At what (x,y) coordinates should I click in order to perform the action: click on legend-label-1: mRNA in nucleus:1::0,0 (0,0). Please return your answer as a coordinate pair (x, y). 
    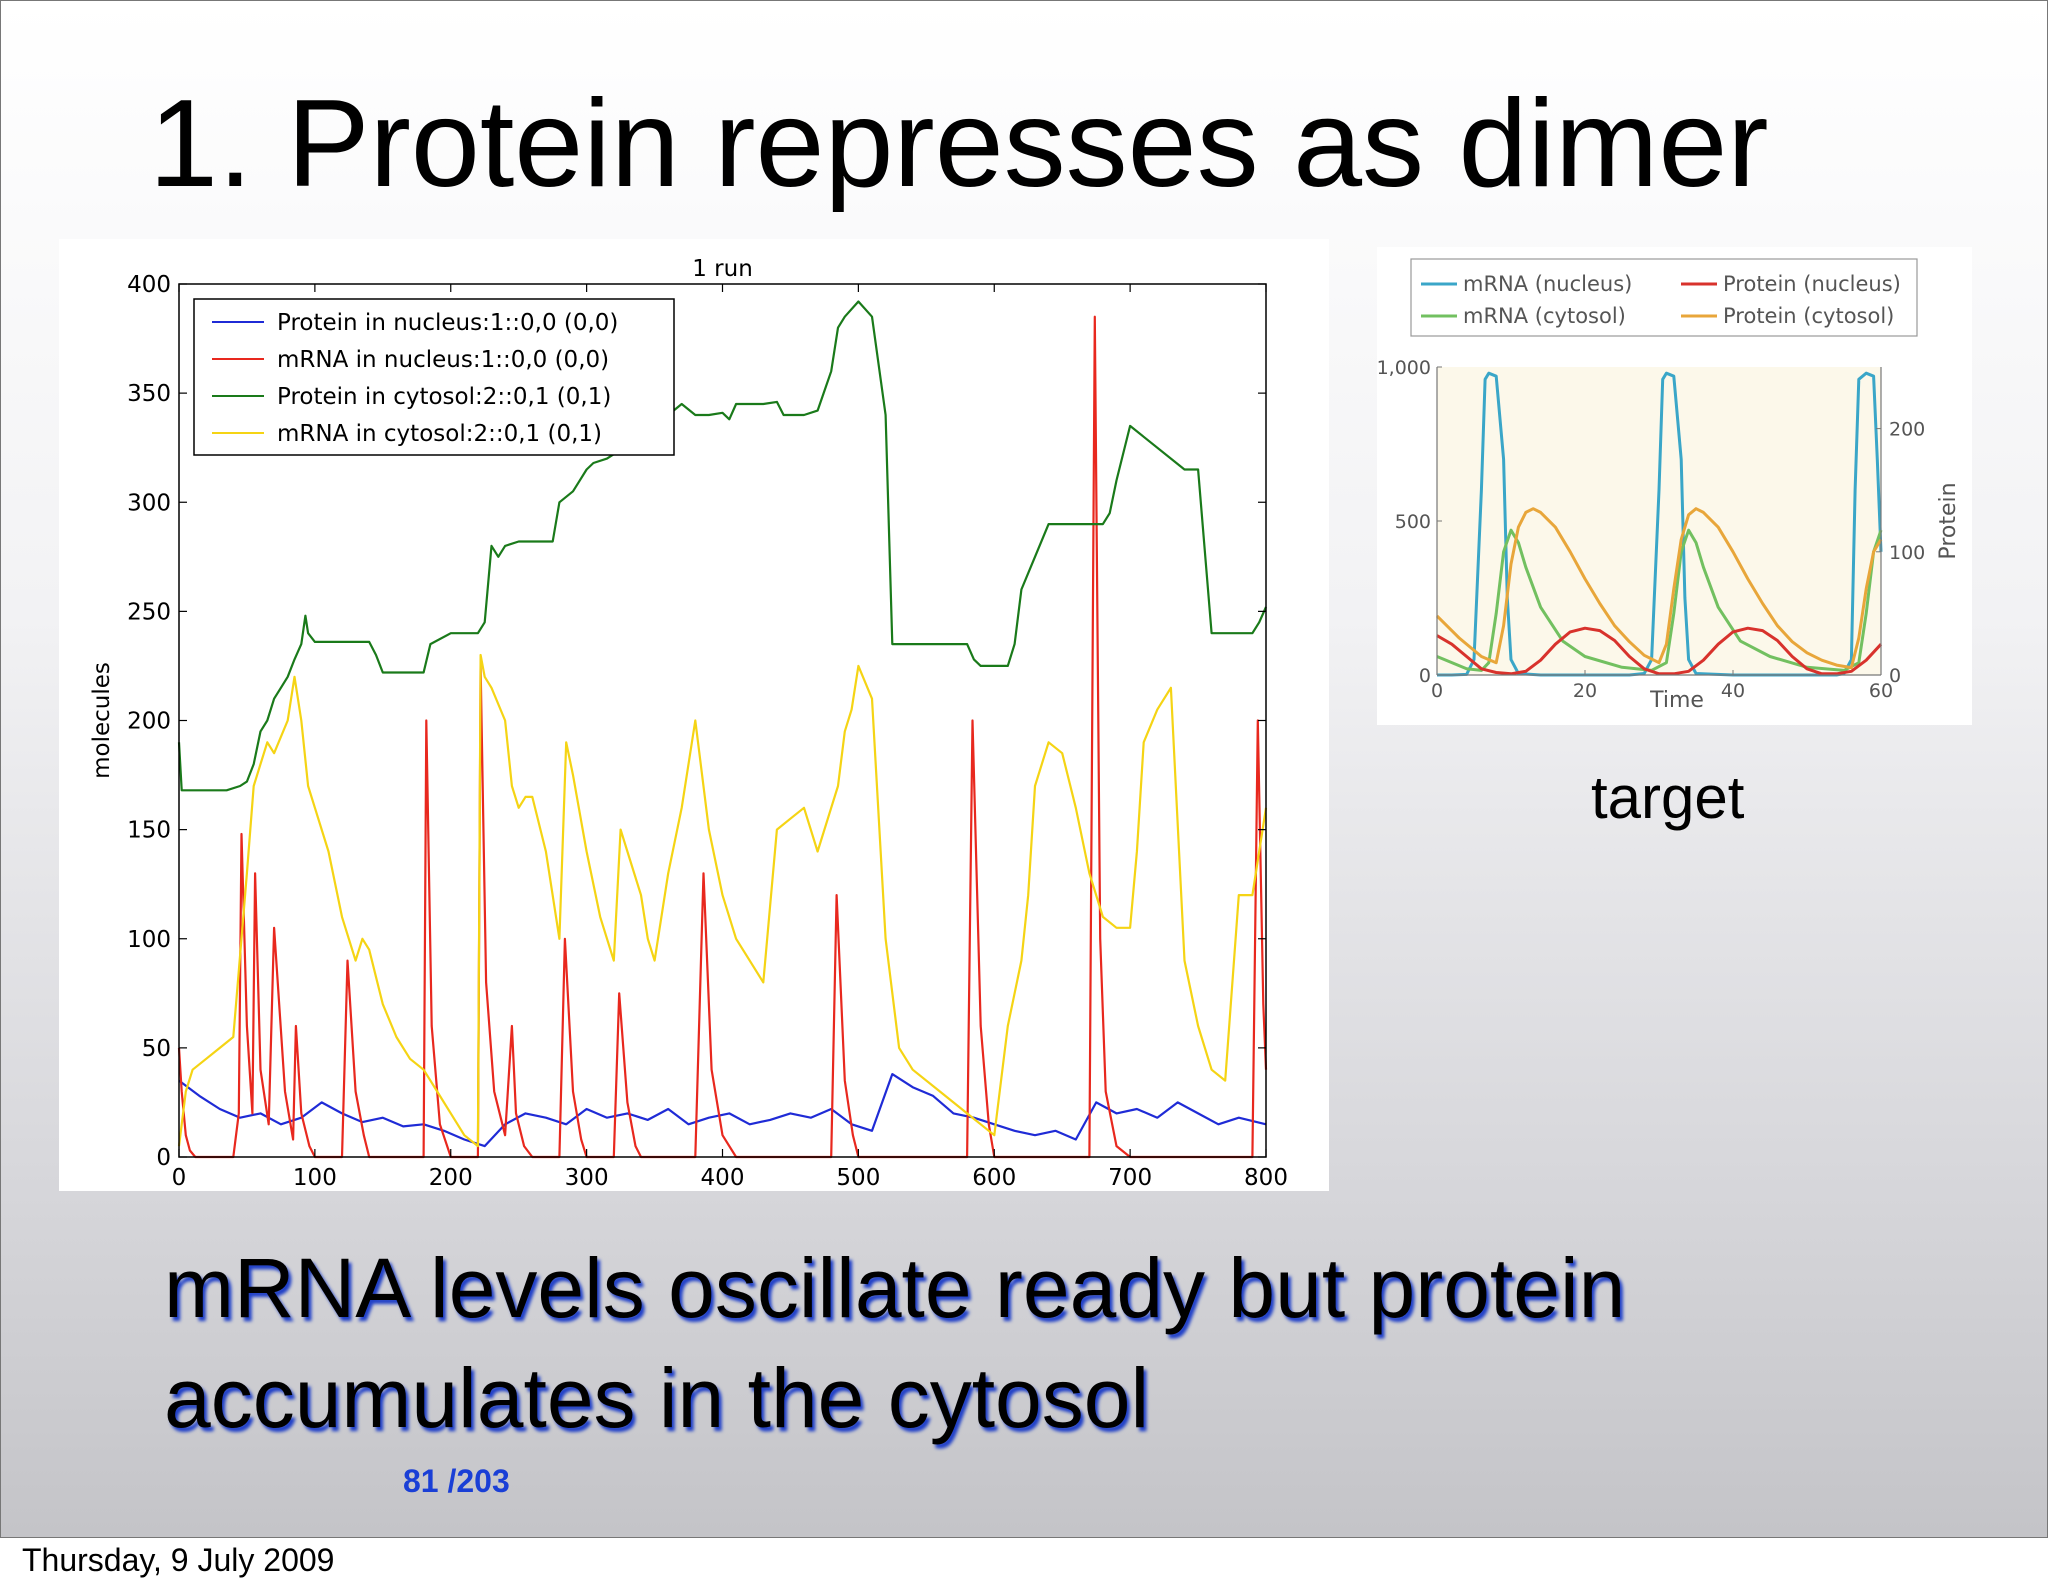
    Looking at the image, I should click on (443, 360).